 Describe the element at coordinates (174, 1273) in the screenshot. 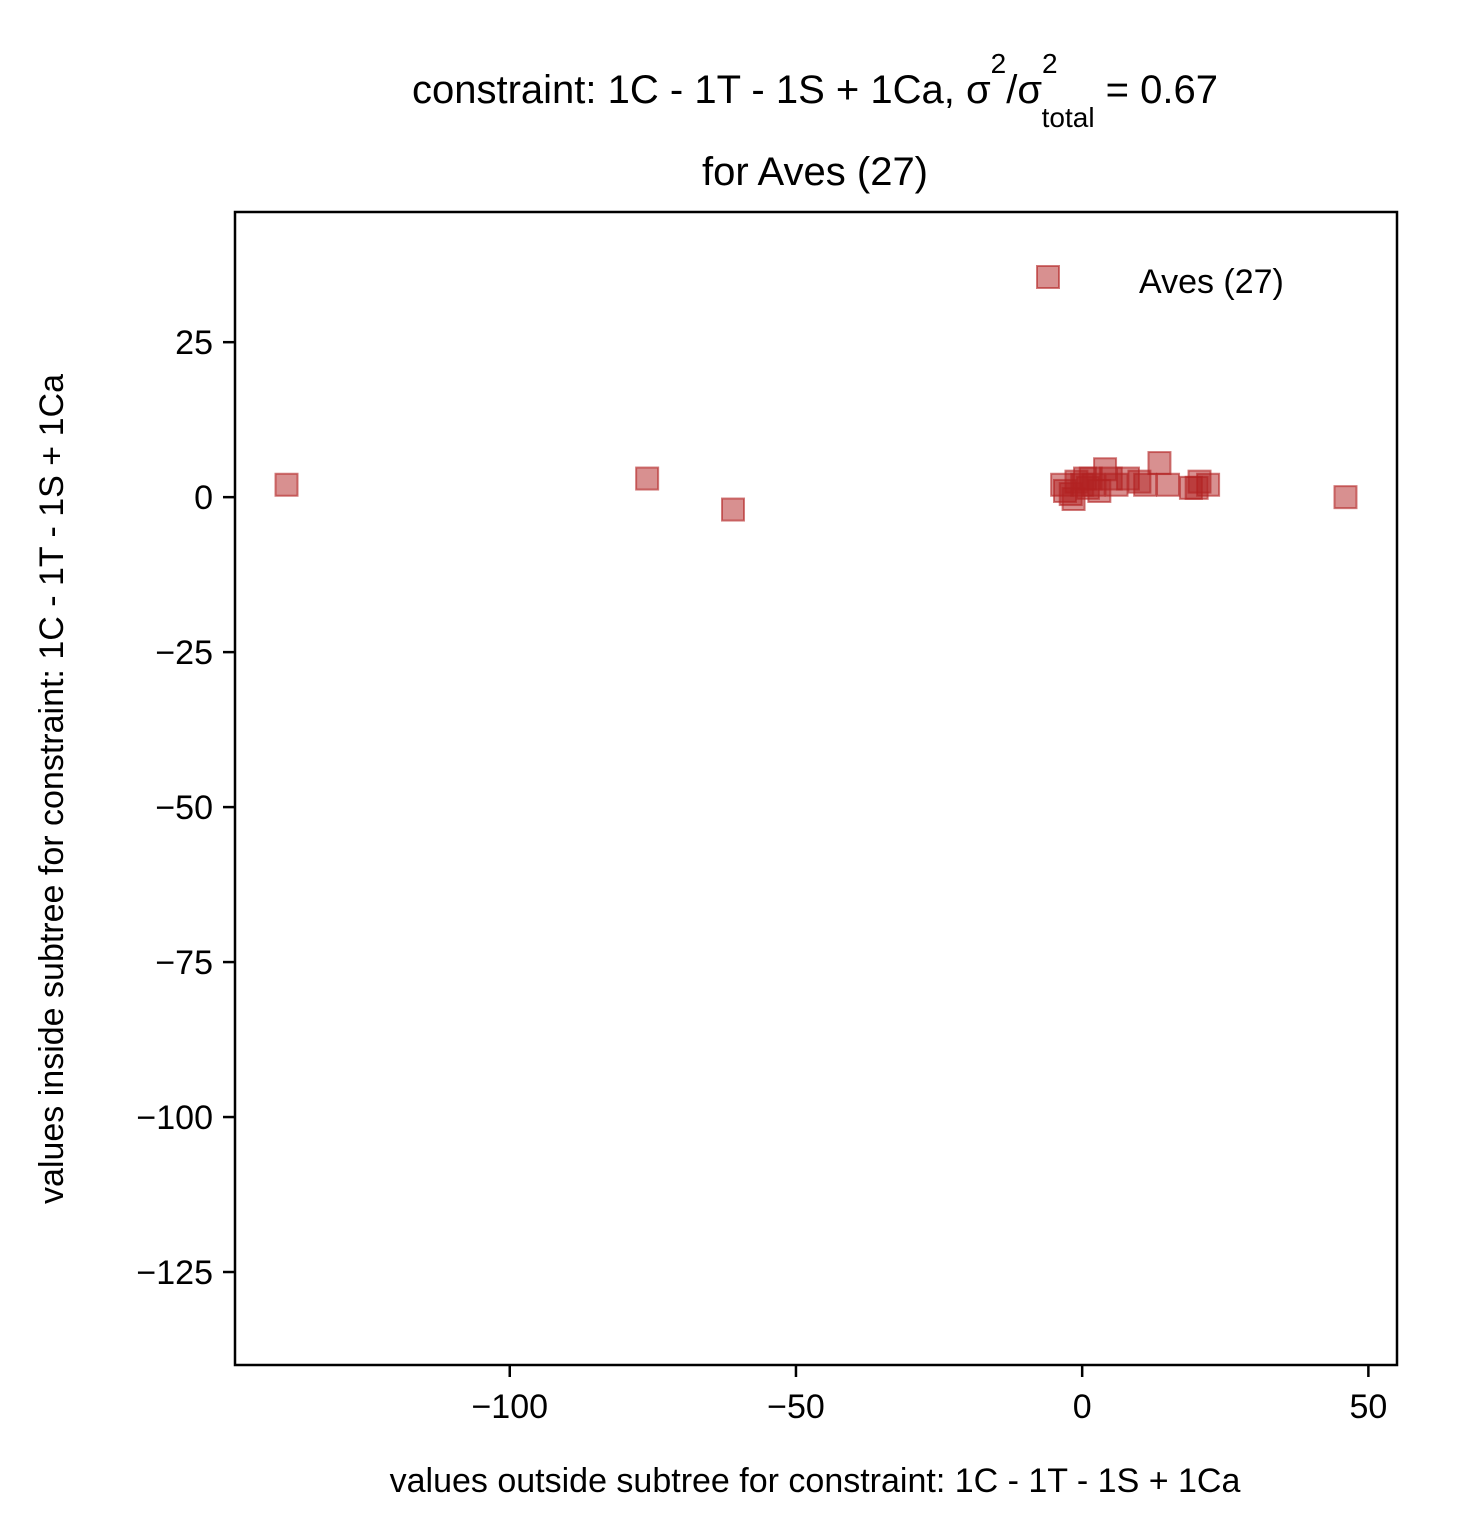

I see `y-tick-label: −125` at that location.